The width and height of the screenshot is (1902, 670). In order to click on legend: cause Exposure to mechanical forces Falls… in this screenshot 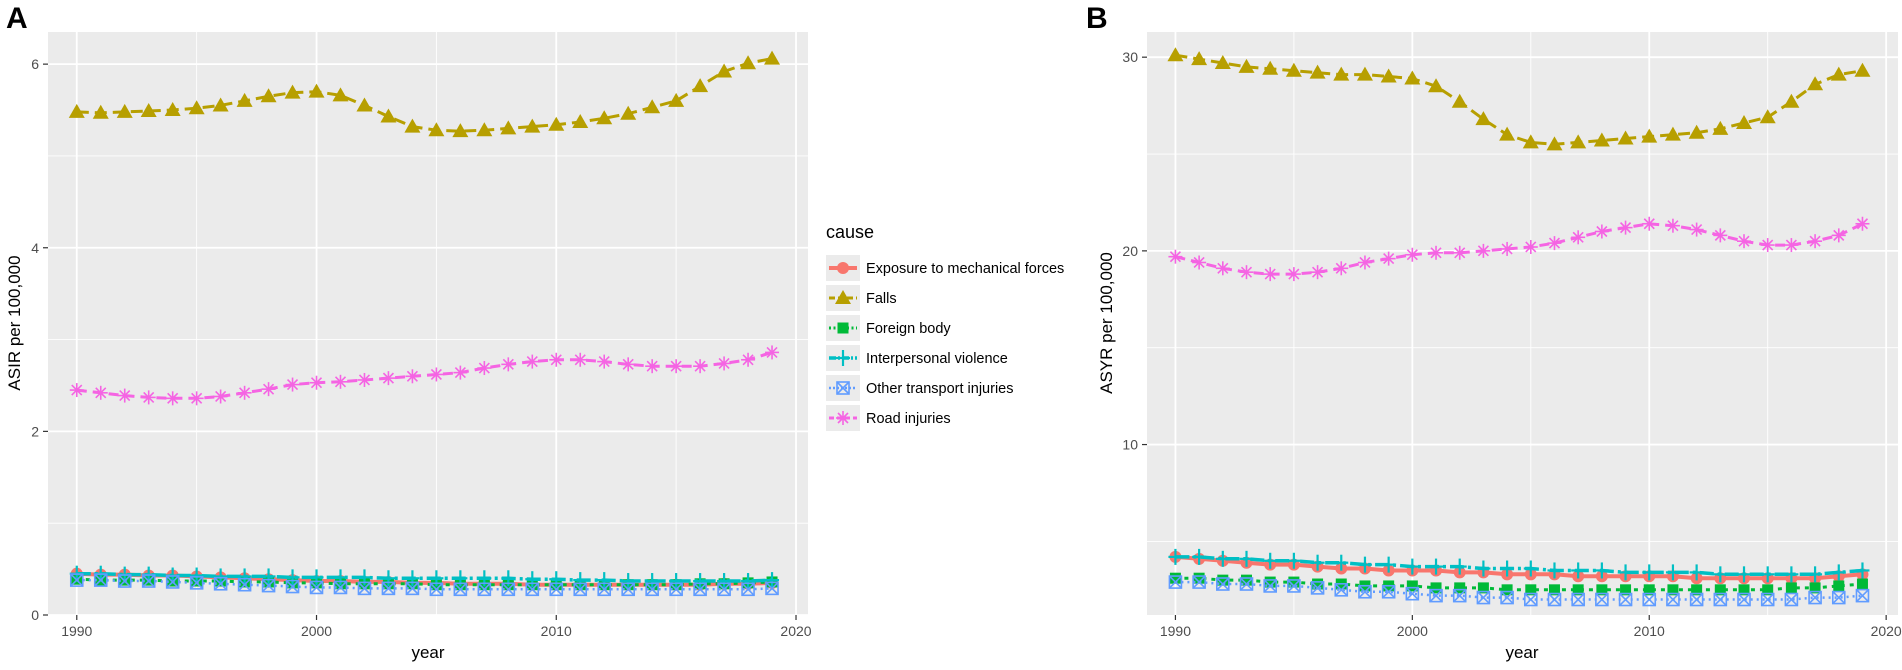, I will do `click(945, 326)`.